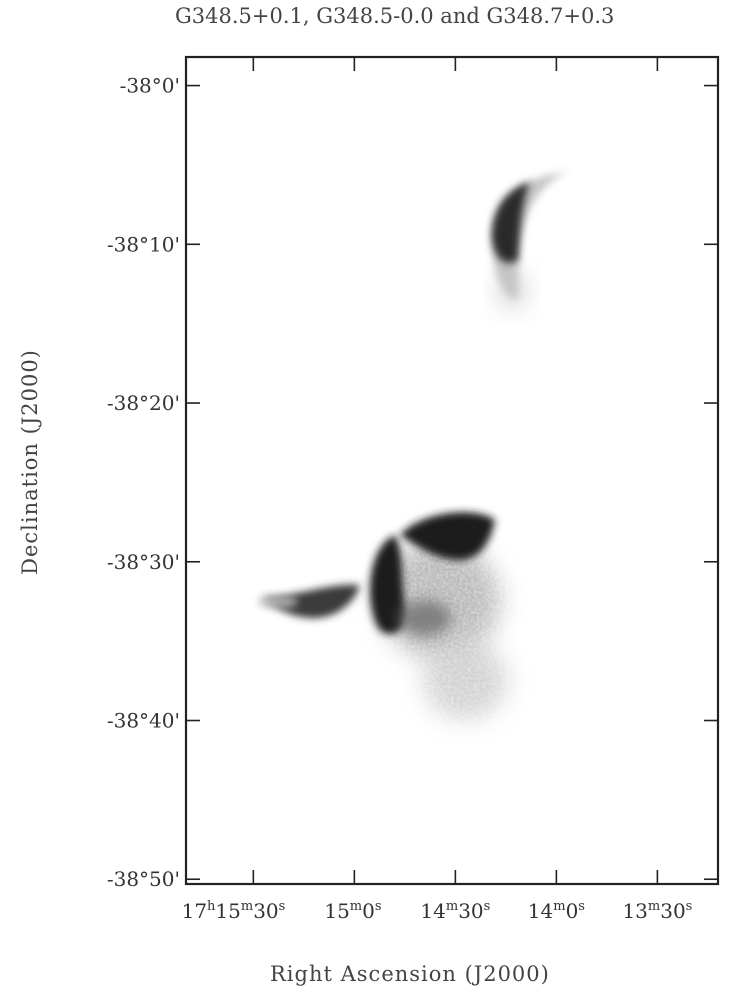 Image resolution: width=751 pixels, height=1006 pixels. What do you see at coordinates (388, 584) in the screenshot?
I see `emission-arc-left` at bounding box center [388, 584].